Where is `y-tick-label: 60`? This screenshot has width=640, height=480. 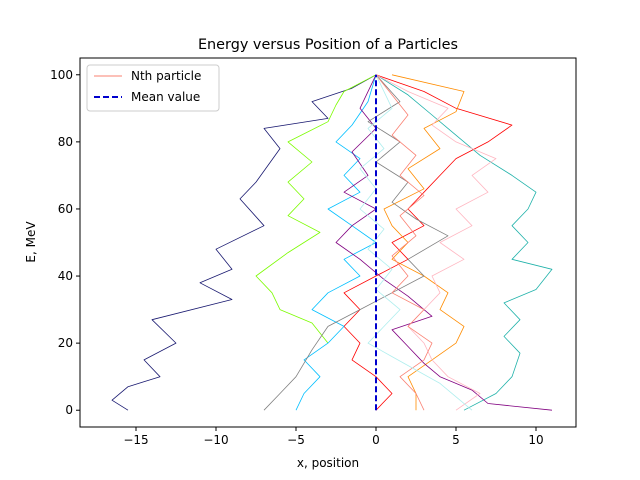 y-tick-label: 60 is located at coordinates (65, 209).